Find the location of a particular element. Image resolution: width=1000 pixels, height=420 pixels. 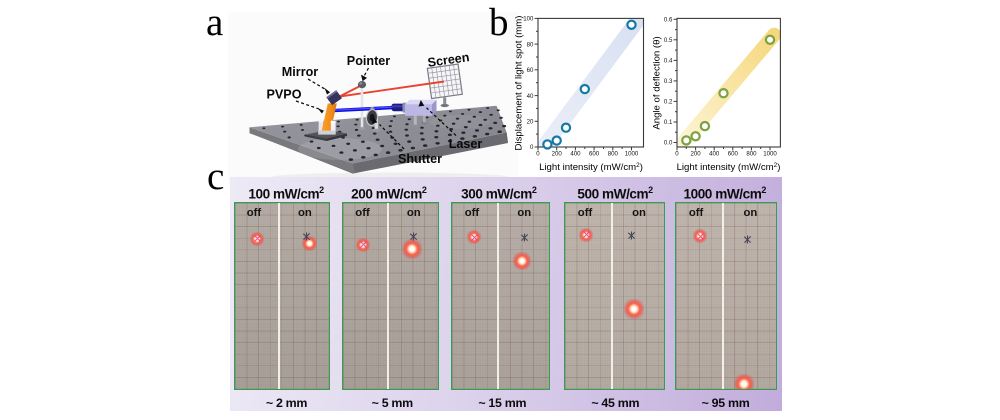

svg-text: Pointer is located at coordinates (368, 61).